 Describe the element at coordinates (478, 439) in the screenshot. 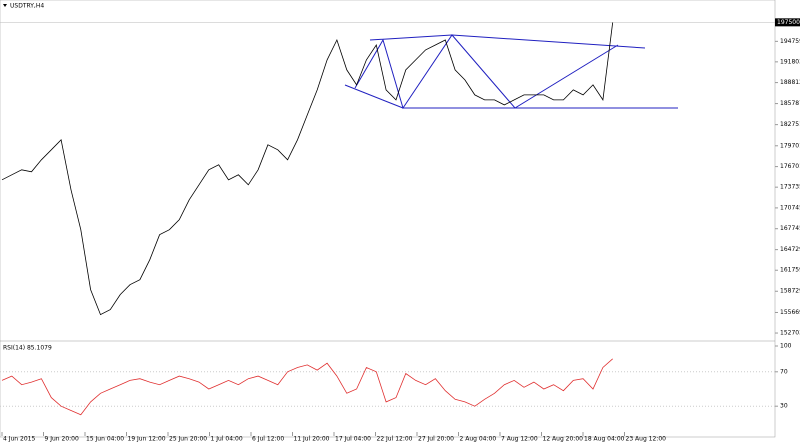

I see `x-tick-label: 2 Aug 04:00` at that location.